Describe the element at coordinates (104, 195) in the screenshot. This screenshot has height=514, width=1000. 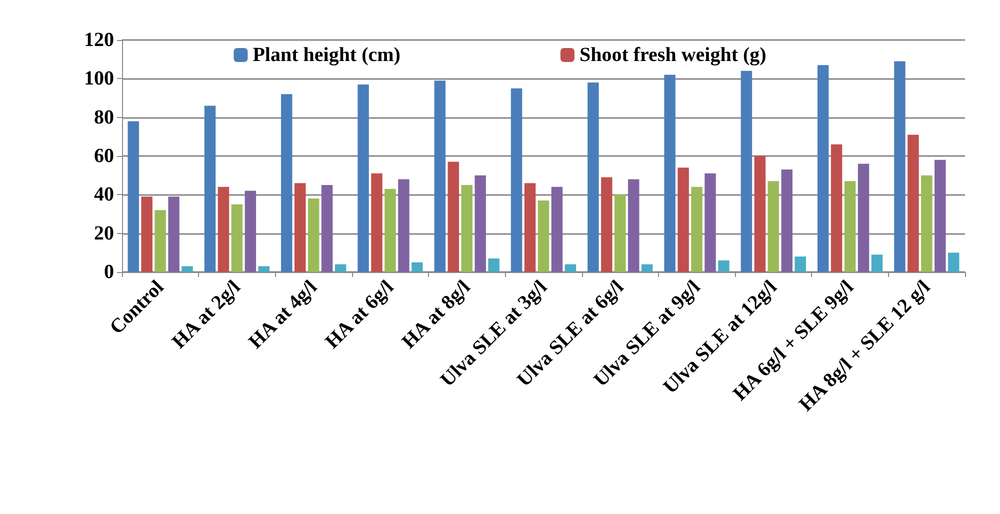
I see `y-tick-label: 40` at that location.